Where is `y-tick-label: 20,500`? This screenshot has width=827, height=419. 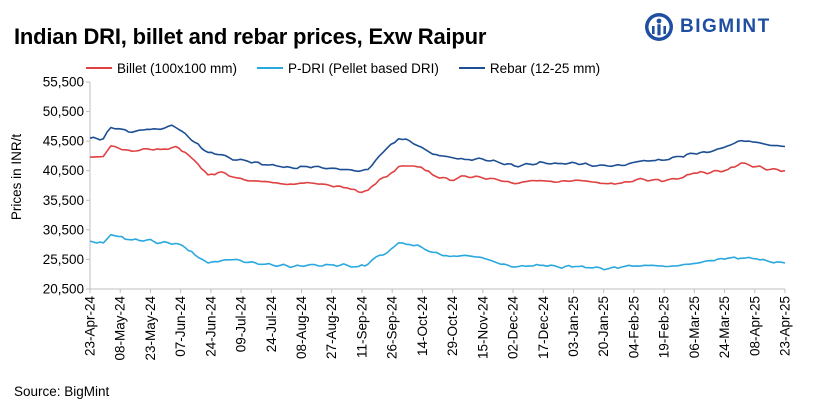
y-tick-label: 20,500 is located at coordinates (63, 289).